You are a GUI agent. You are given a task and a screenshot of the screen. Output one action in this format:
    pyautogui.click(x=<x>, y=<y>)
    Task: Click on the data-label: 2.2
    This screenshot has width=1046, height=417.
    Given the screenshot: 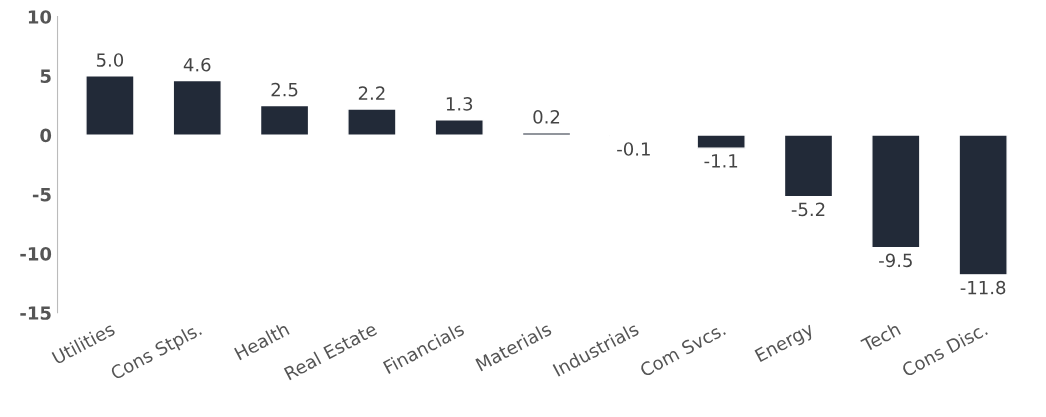 What is the action you would take?
    pyautogui.click(x=371, y=93)
    